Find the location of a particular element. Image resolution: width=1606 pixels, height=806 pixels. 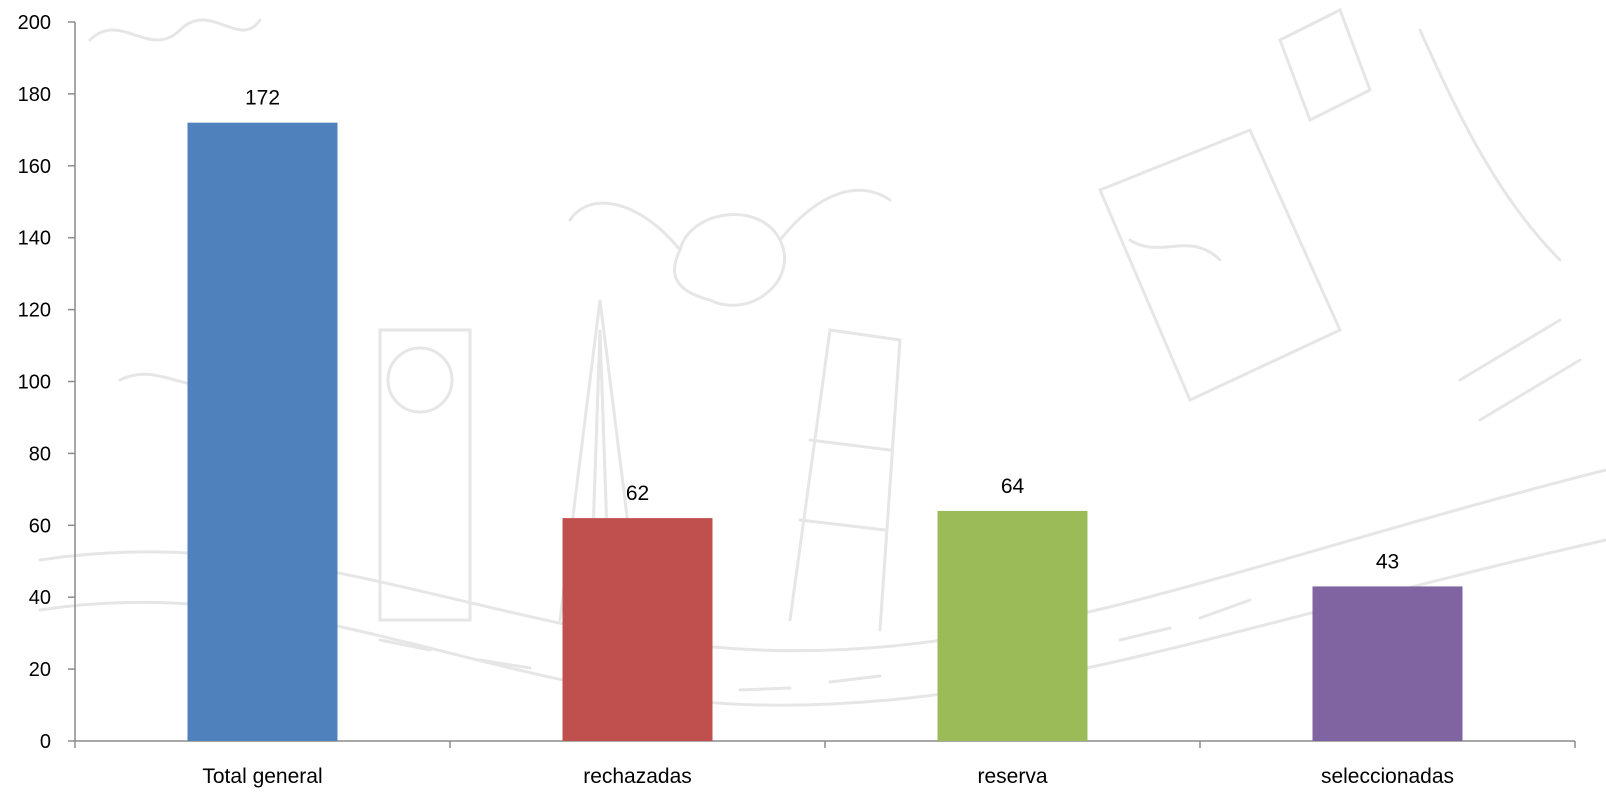

y-tick-label: 100 is located at coordinates (34, 383).